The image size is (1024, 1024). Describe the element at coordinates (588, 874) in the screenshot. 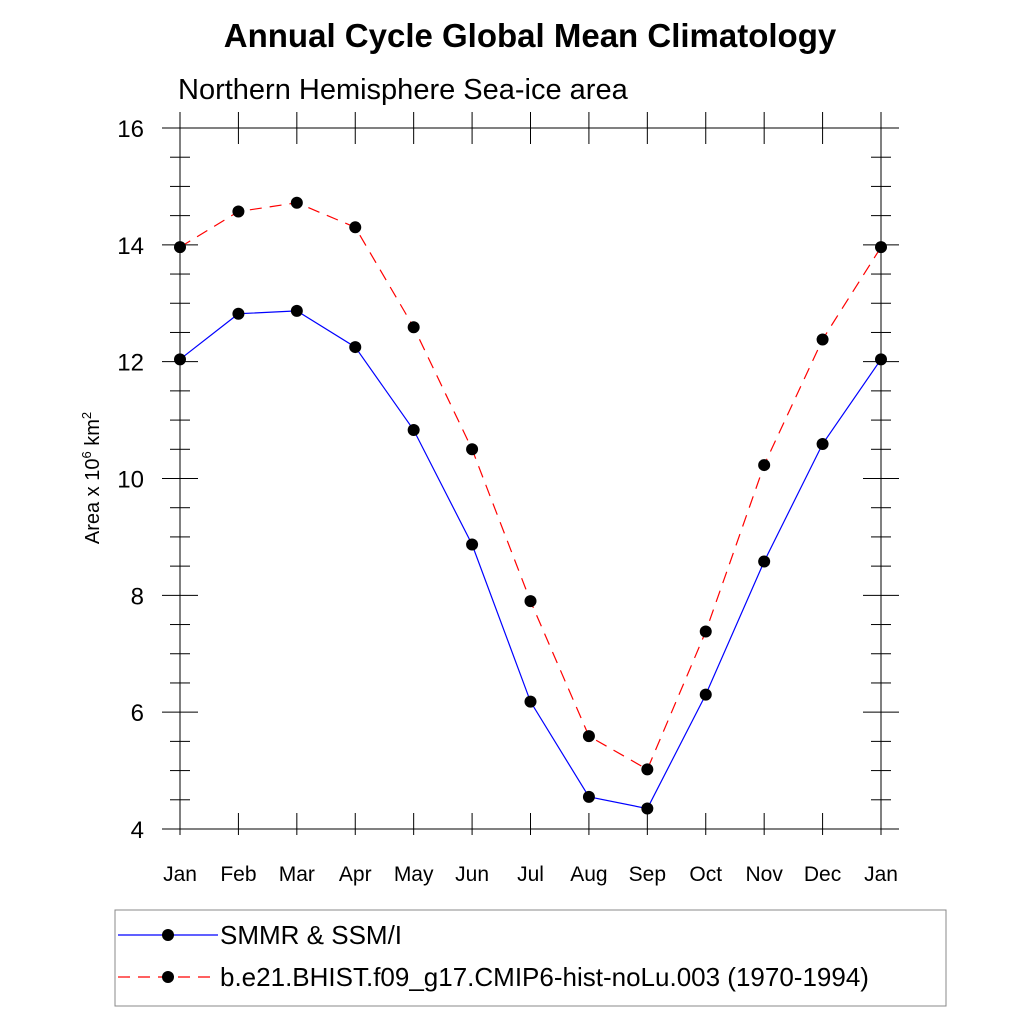

I see `x-tick-label: Aug` at that location.